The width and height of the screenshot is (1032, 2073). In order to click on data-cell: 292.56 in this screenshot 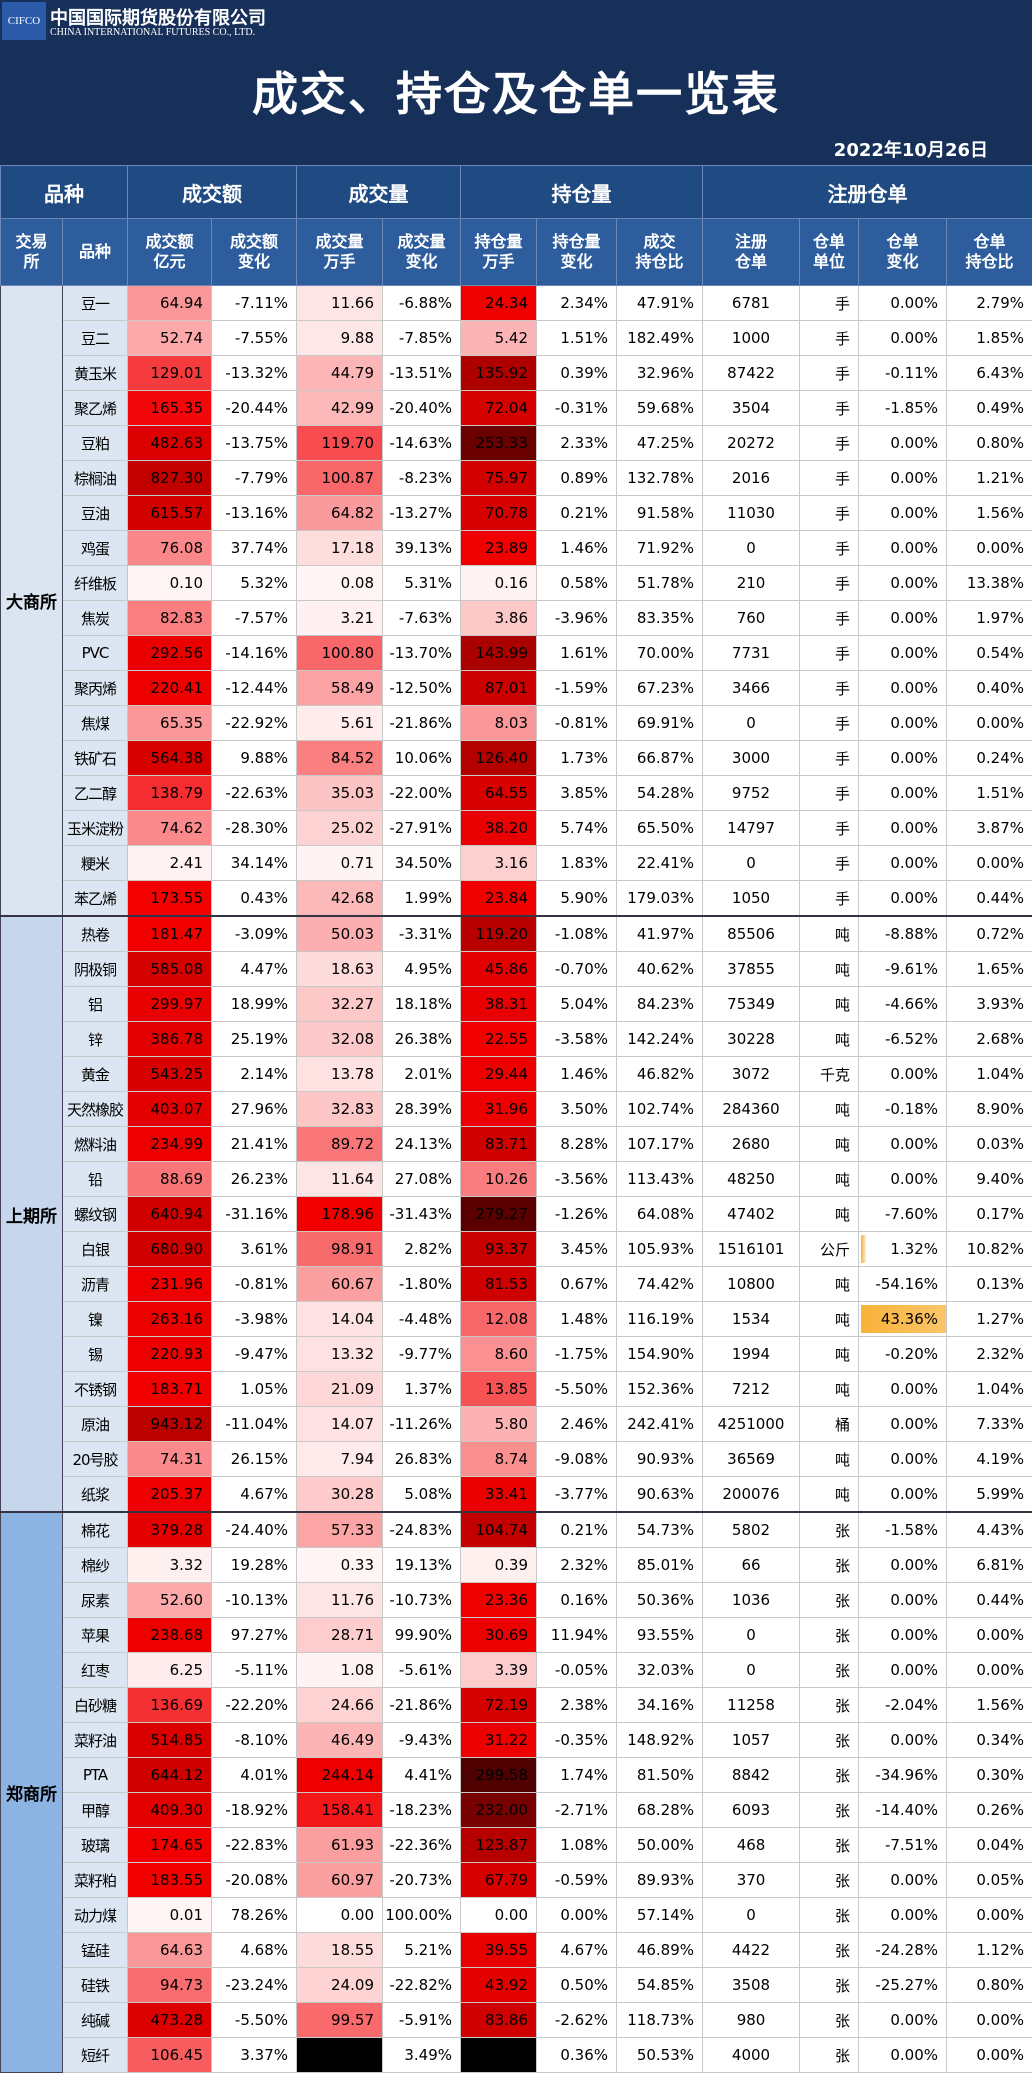, I will do `click(169, 653)`.